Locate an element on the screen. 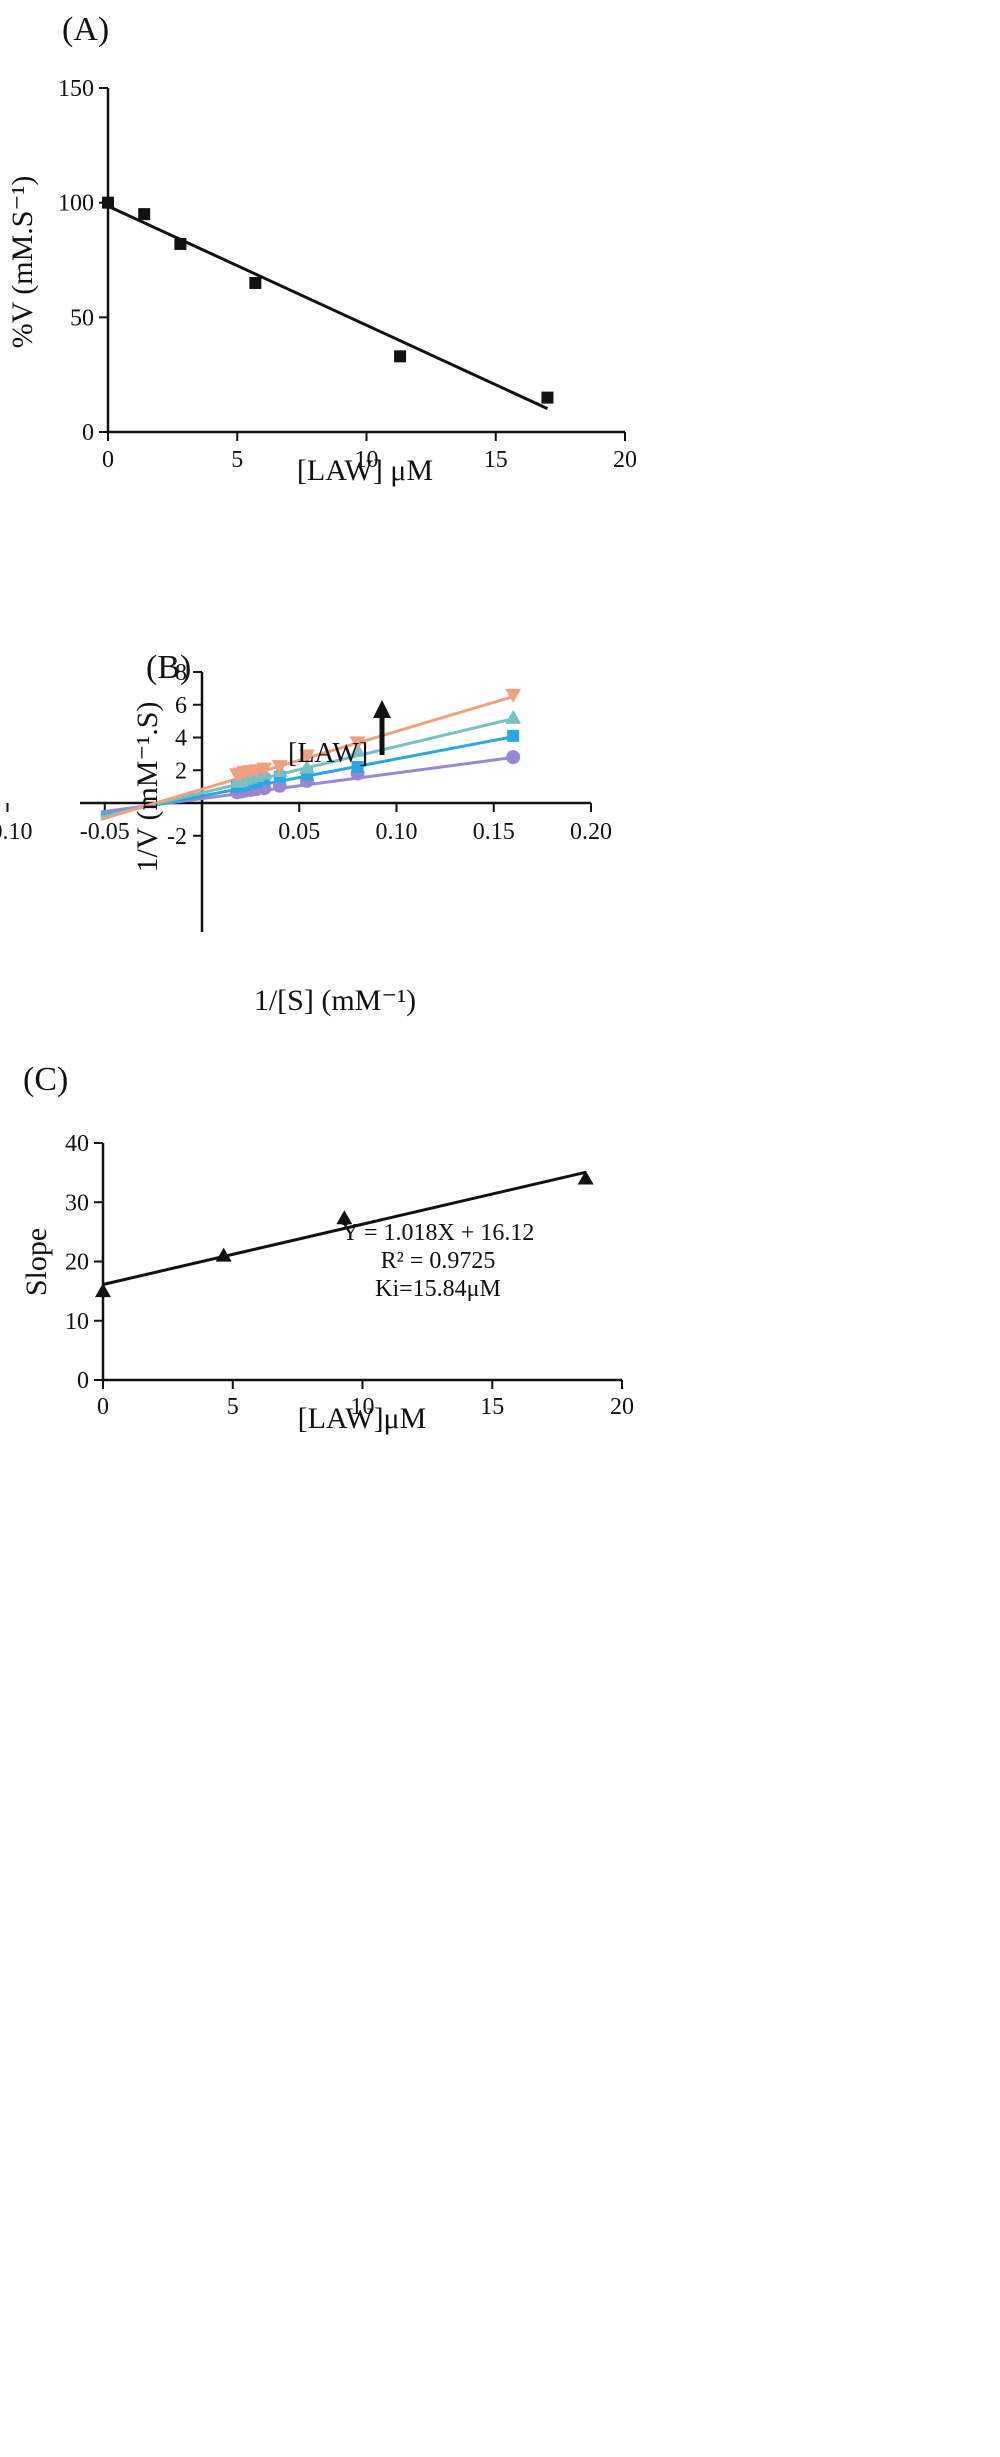  panel-c-x-tick-label: 15 is located at coordinates (492, 1407).